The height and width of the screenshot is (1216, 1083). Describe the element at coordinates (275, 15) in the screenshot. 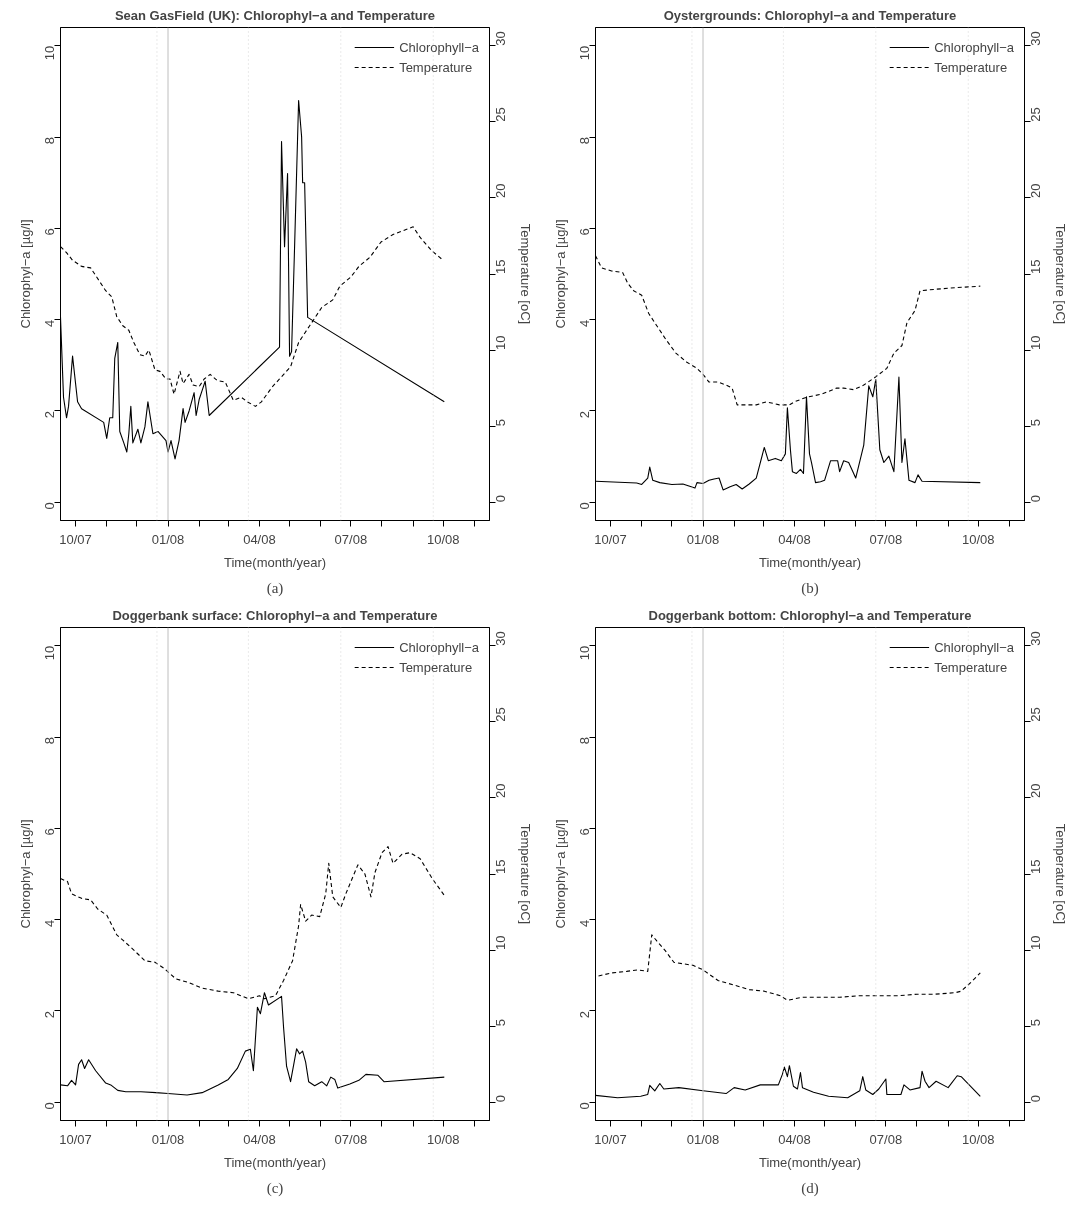

I see `chart-title: Sean GasField (UK): Chlorophyl−a and Temperature` at that location.